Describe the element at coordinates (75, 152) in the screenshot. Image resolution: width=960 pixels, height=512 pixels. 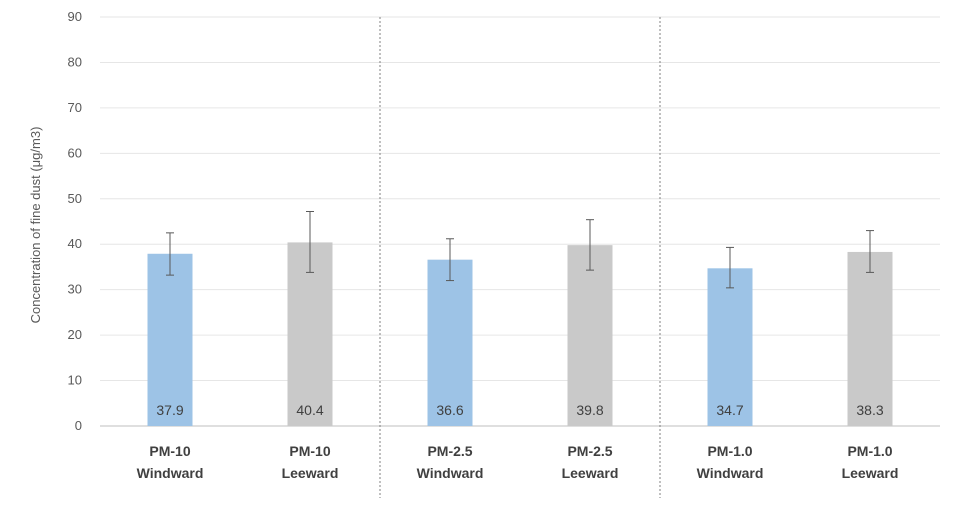
I see `y-tick-label: 60` at that location.